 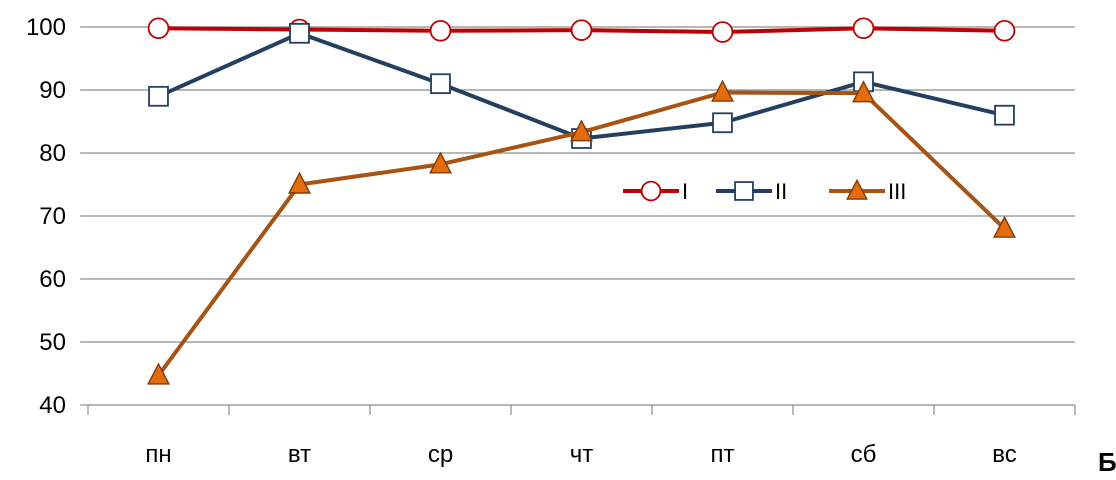 What do you see at coordinates (864, 454) in the screenshot?
I see `x-tick-label-5: сб` at bounding box center [864, 454].